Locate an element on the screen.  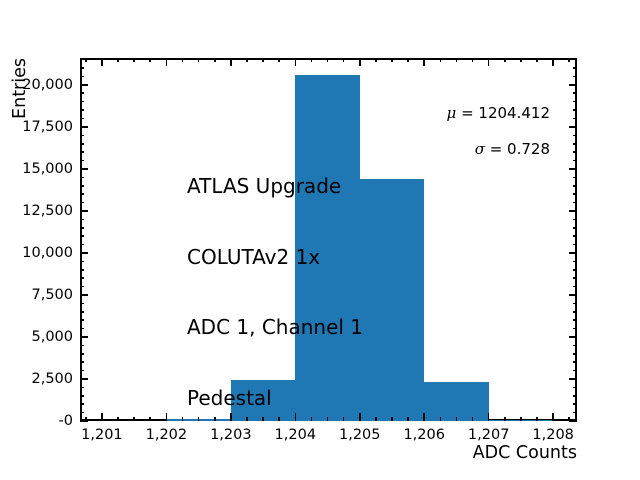
sigma-symbol: σ is located at coordinates (479, 149).